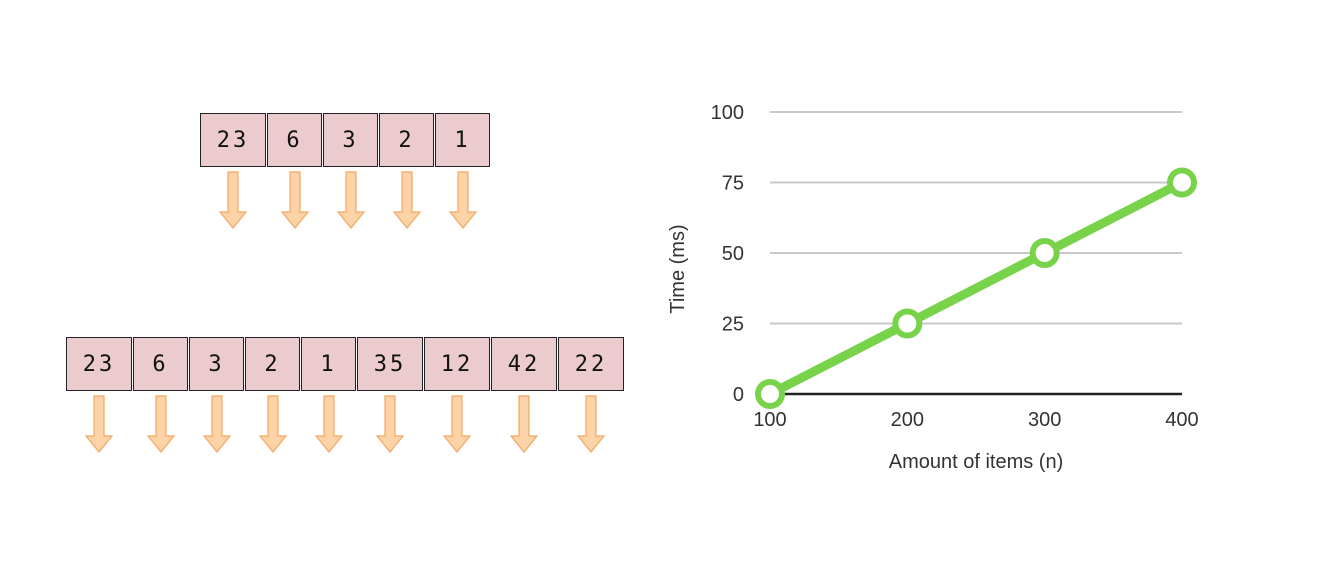 Image resolution: width=1342 pixels, height=574 pixels. What do you see at coordinates (1044, 420) in the screenshot?
I see `x-tick-label: 300` at bounding box center [1044, 420].